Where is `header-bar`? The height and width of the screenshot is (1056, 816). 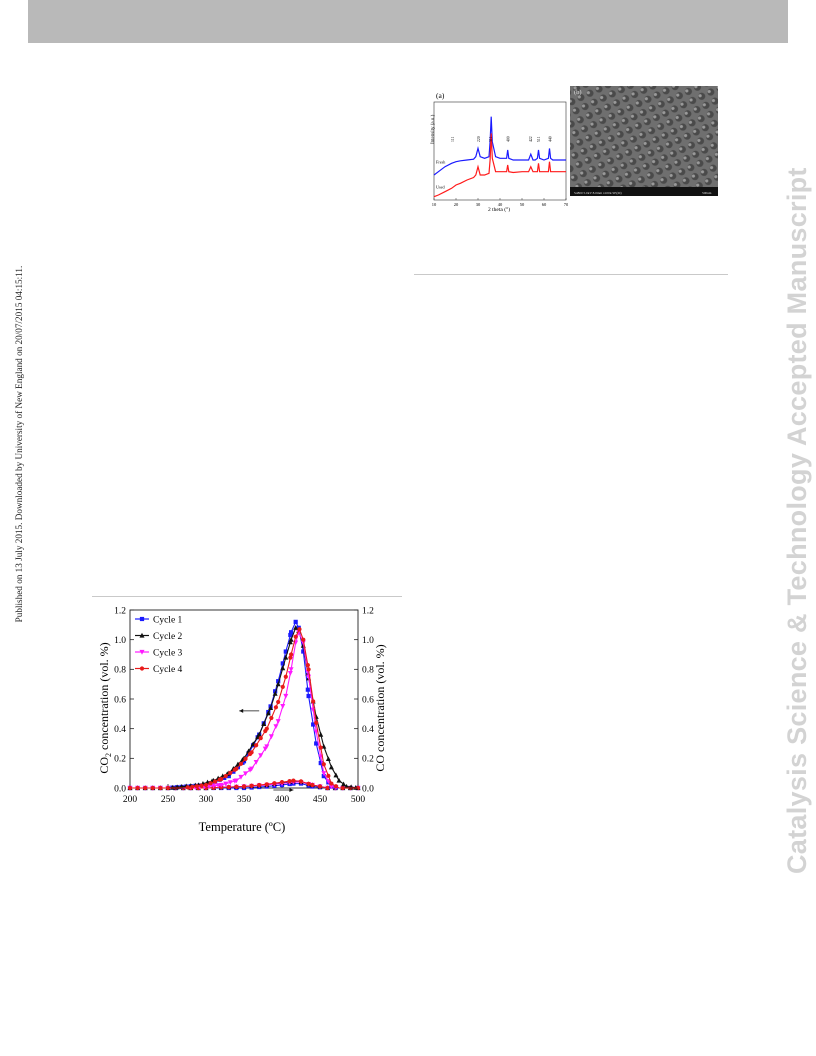 header-bar is located at coordinates (408, 21).